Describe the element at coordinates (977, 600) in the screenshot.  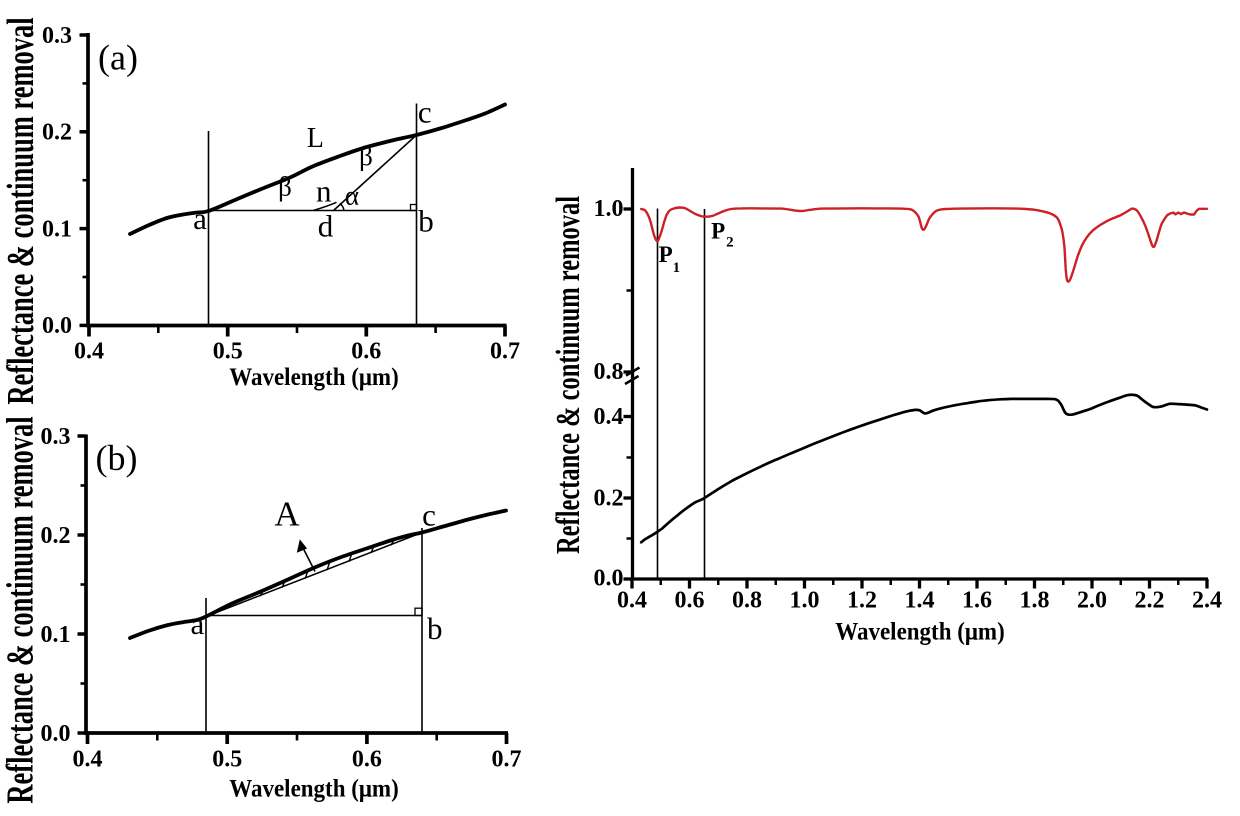
I see `svg-text: 1.6` at that location.